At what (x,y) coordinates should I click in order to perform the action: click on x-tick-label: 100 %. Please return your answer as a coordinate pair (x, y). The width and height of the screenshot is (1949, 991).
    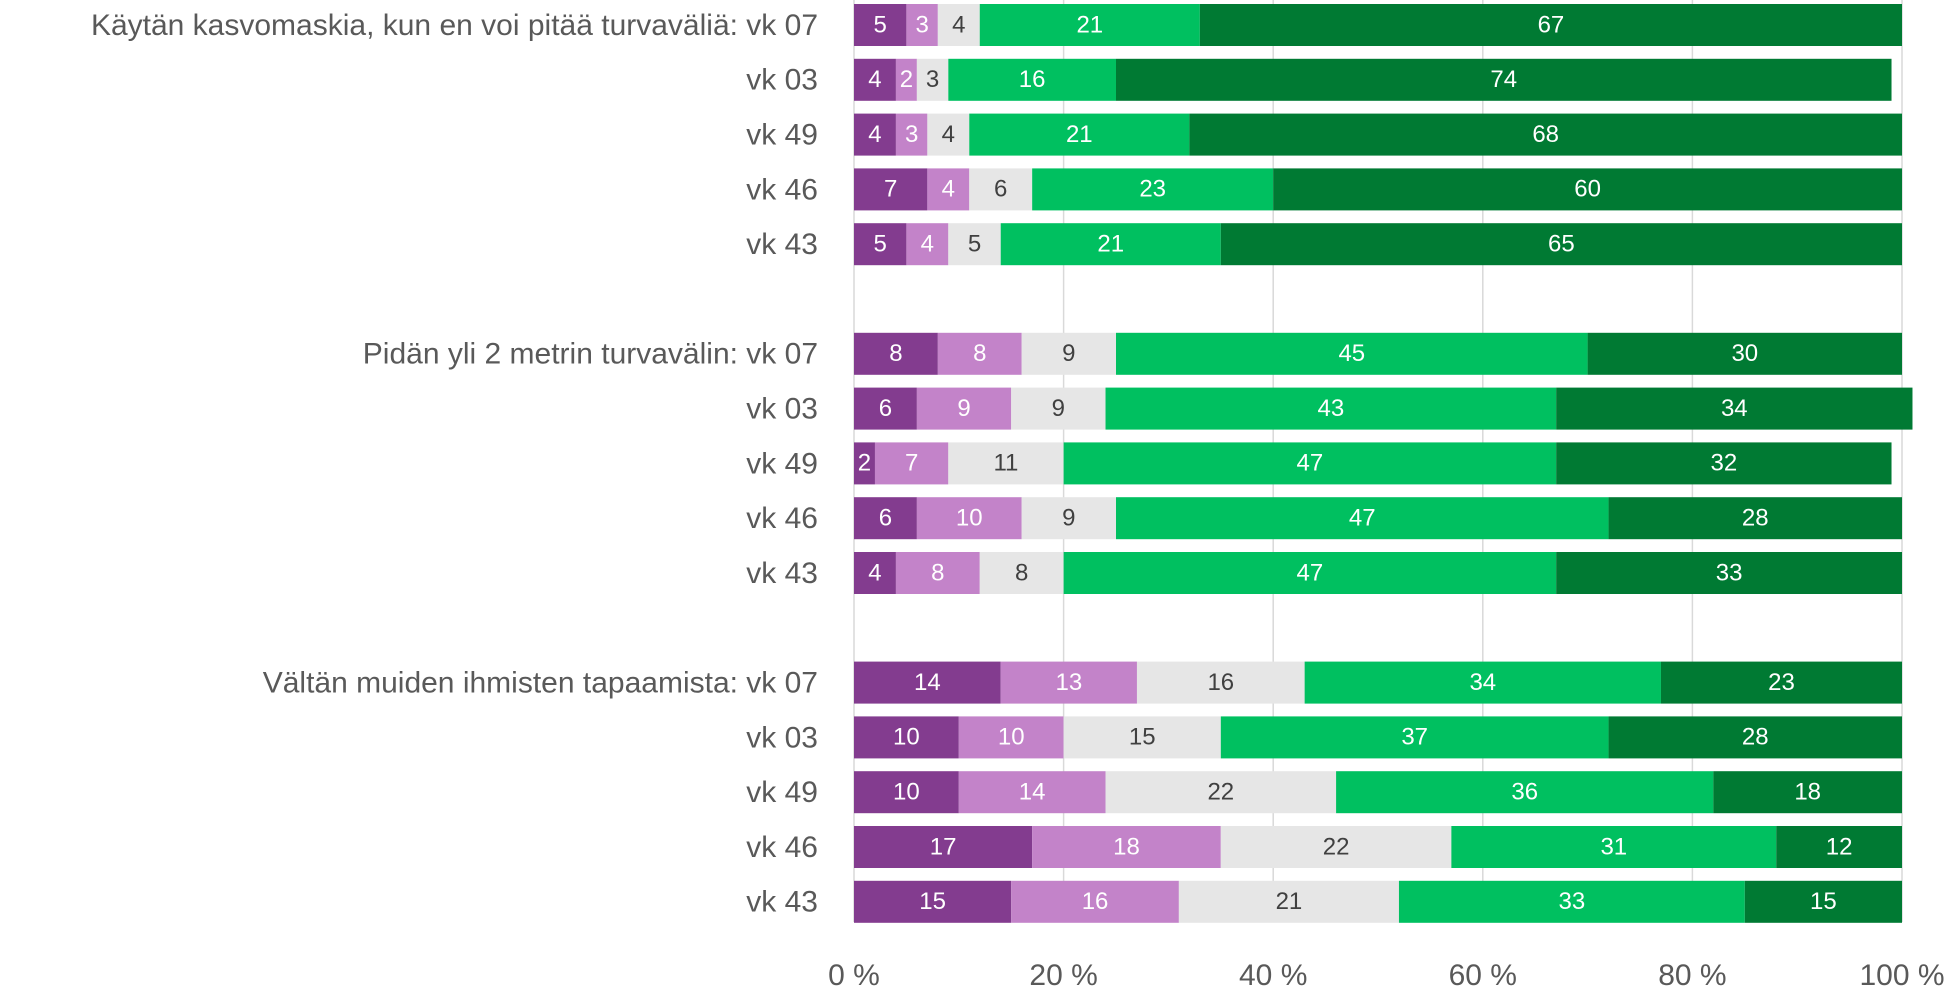
    Looking at the image, I should click on (1901, 975).